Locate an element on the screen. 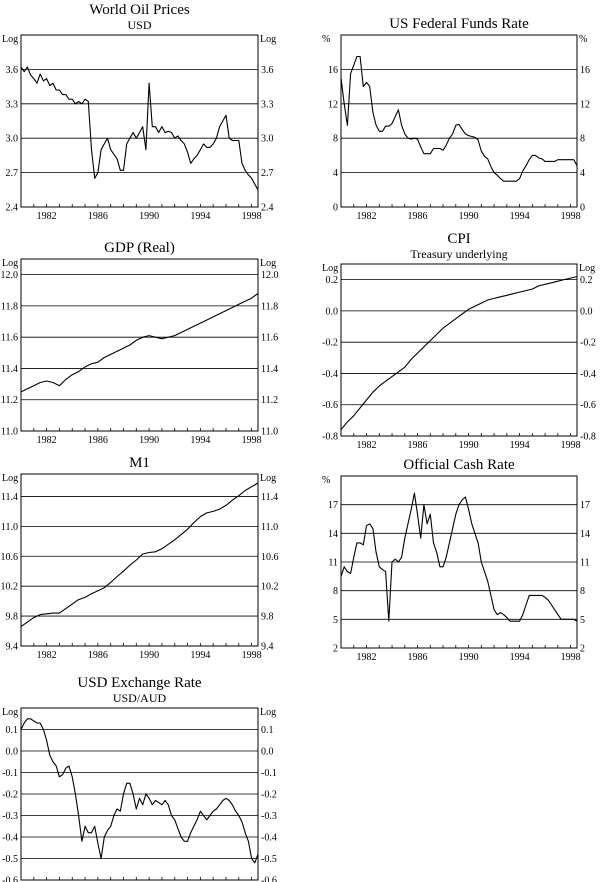  y-tick-label-left: 5 is located at coordinates (335, 620).